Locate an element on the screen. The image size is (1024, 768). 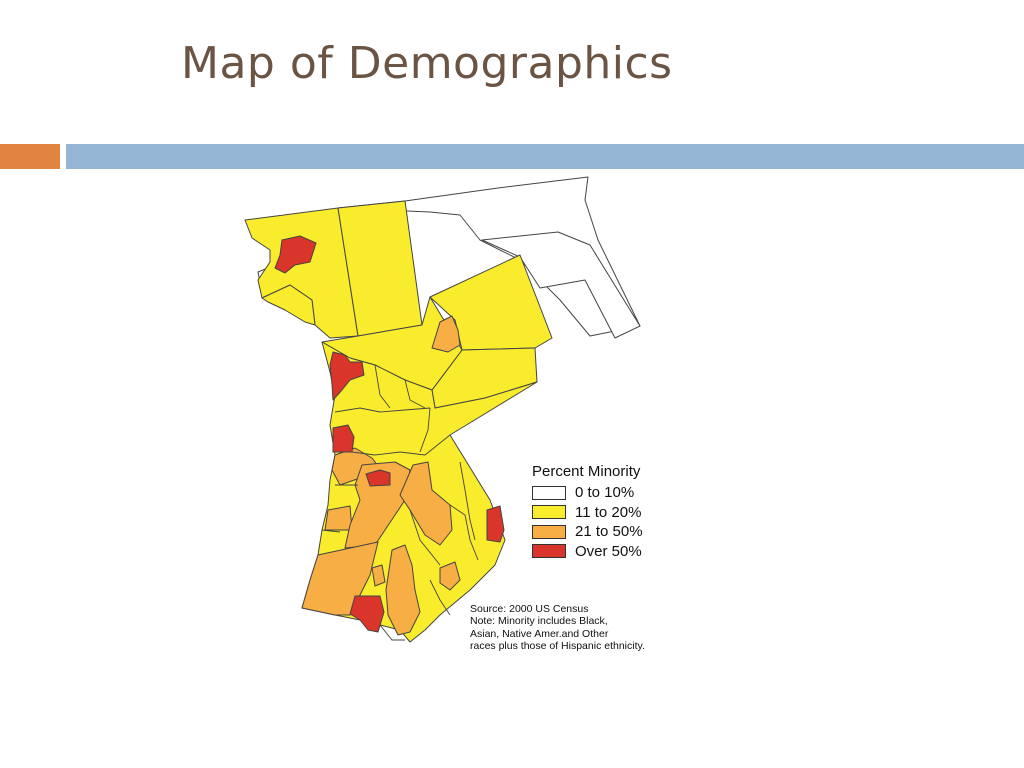
legend-item: 21 to 50% is located at coordinates (587, 532).